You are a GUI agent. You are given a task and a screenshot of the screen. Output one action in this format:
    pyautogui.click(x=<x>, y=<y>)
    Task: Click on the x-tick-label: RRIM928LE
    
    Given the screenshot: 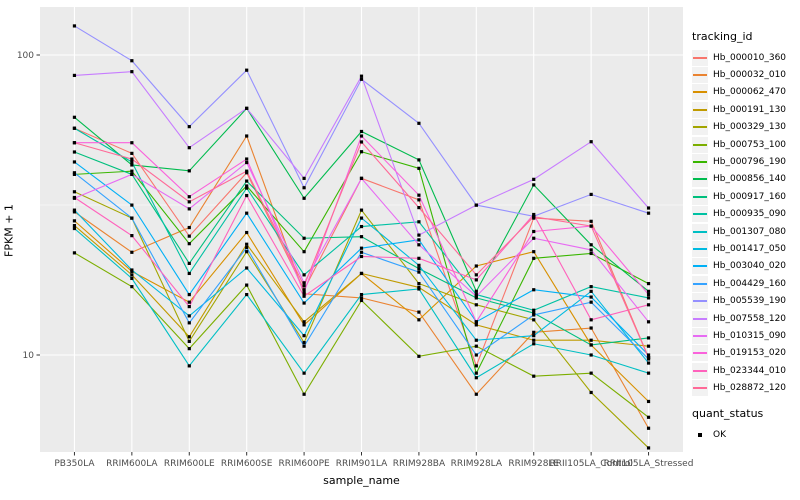 What is the action you would take?
    pyautogui.click(x=533, y=464)
    